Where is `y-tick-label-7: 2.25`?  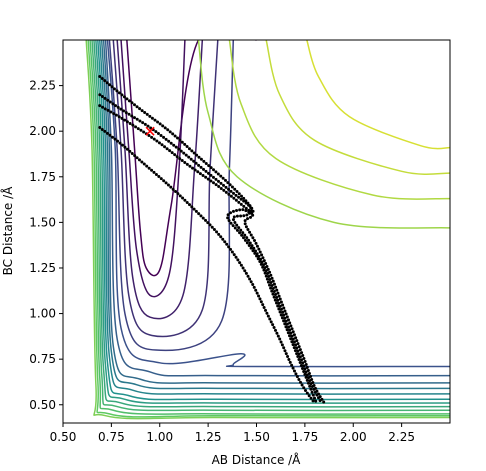 y-tick-label-7: 2.25 is located at coordinates (42, 86).